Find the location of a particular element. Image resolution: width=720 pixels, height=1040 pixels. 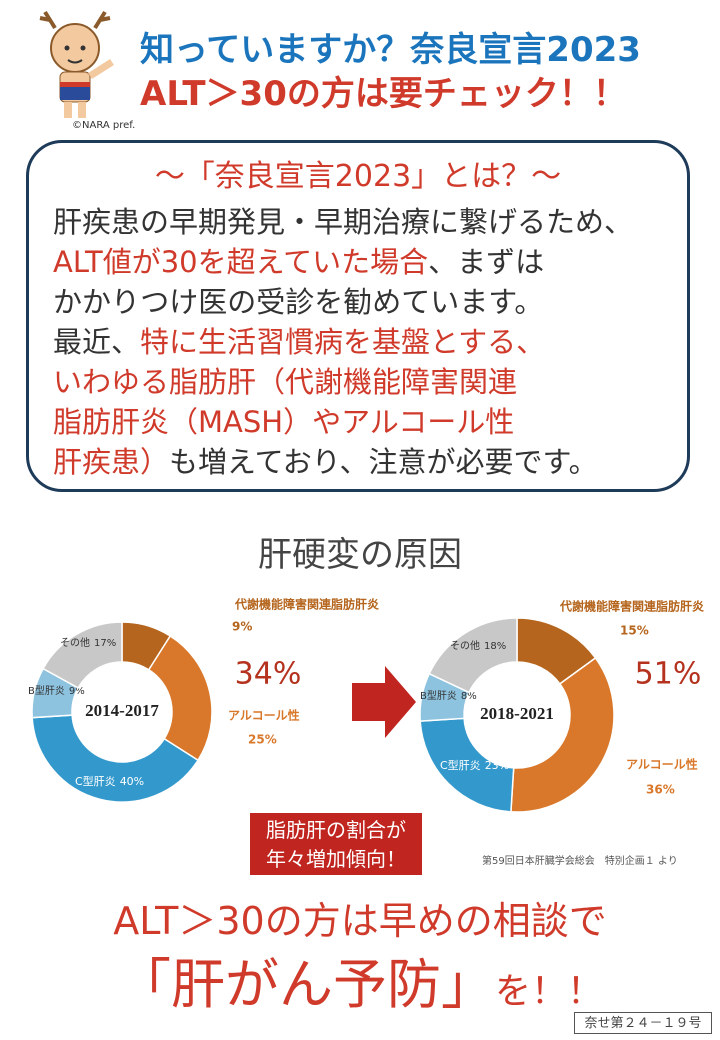

text-segment: も増えており、注意が必要です。 is located at coordinates (383, 462).